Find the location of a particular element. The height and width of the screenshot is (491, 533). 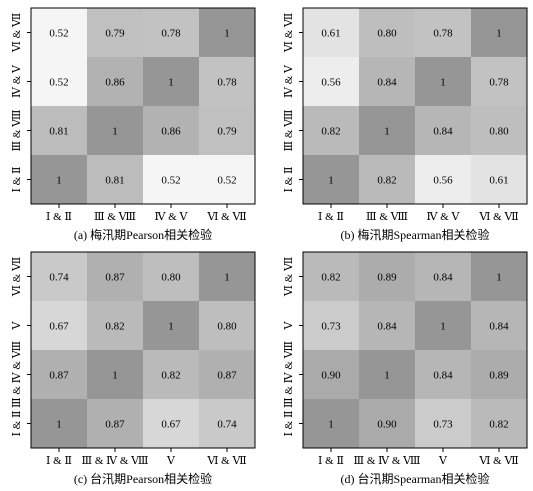

panel-caption: (d) 台汛期Spearman相关检验 is located at coordinates (415, 478).